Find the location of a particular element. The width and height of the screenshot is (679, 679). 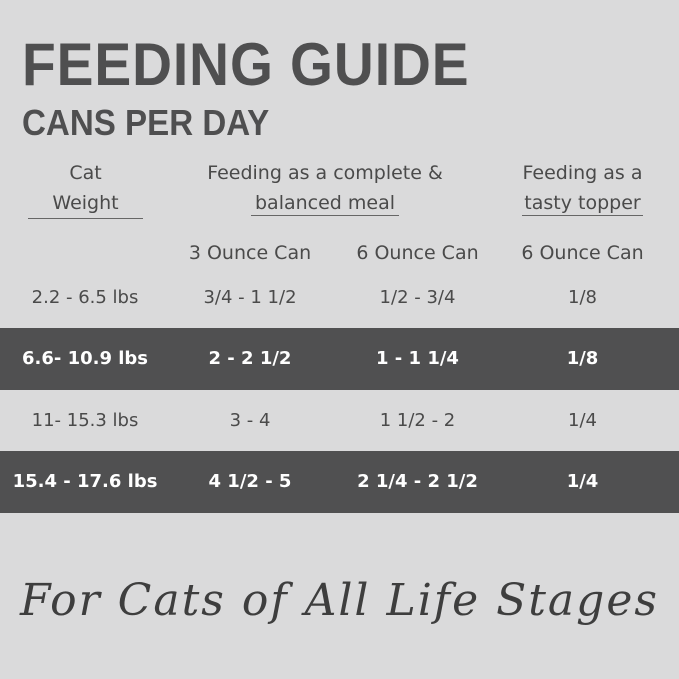

page-title: FEEDING GUIDE is located at coordinates (246, 64).